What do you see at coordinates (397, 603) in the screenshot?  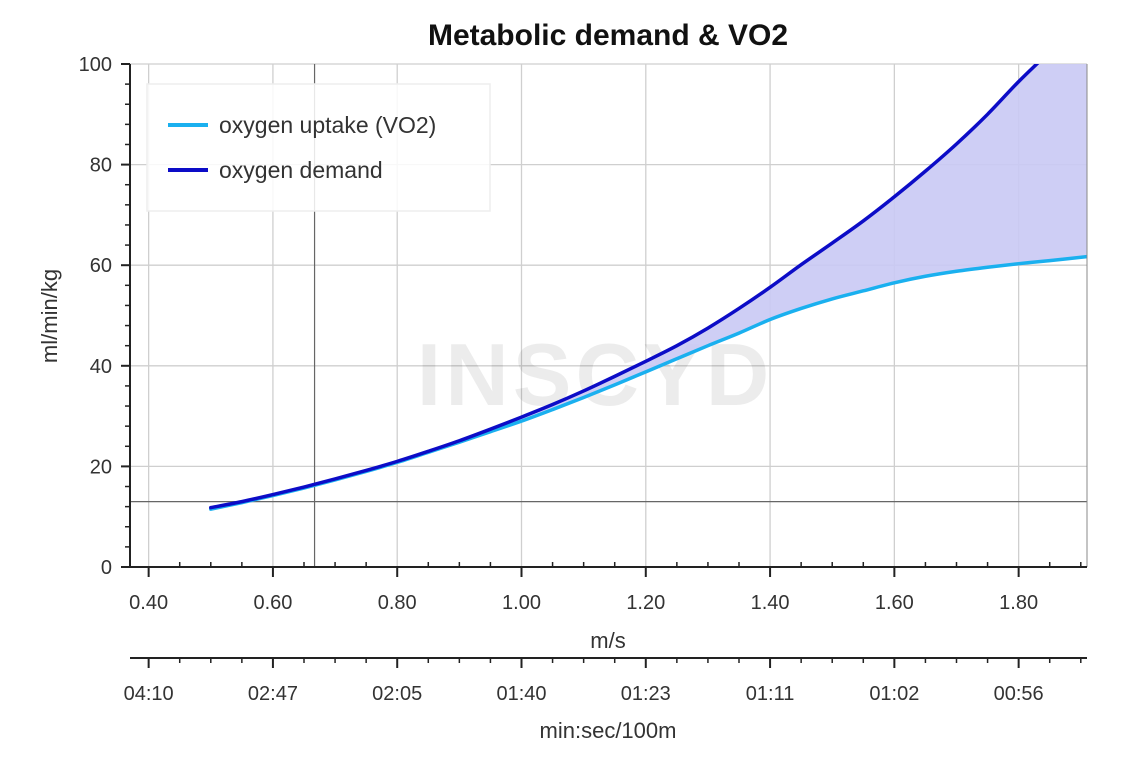 I see `x-tick-label: 0.80` at bounding box center [397, 603].